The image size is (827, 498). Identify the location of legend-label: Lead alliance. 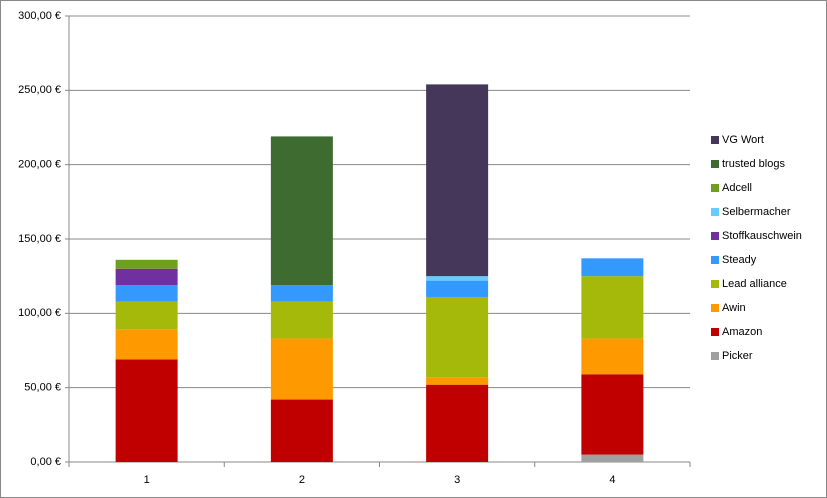
(754, 284).